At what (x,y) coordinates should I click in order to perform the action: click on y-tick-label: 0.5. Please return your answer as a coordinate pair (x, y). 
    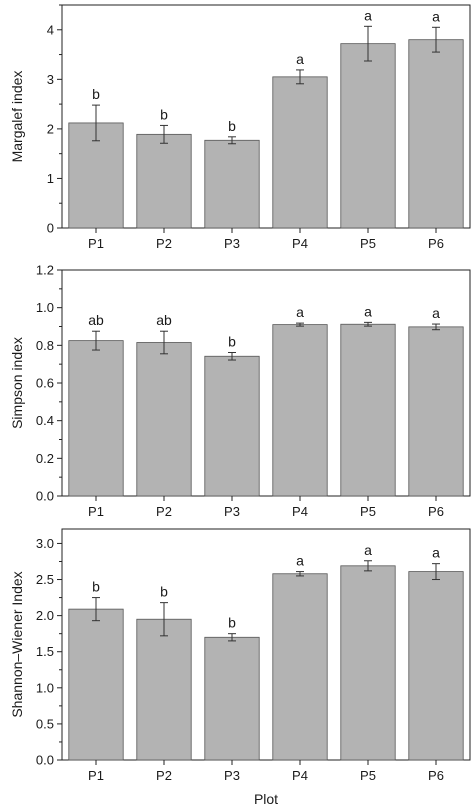
    Looking at the image, I should click on (45, 723).